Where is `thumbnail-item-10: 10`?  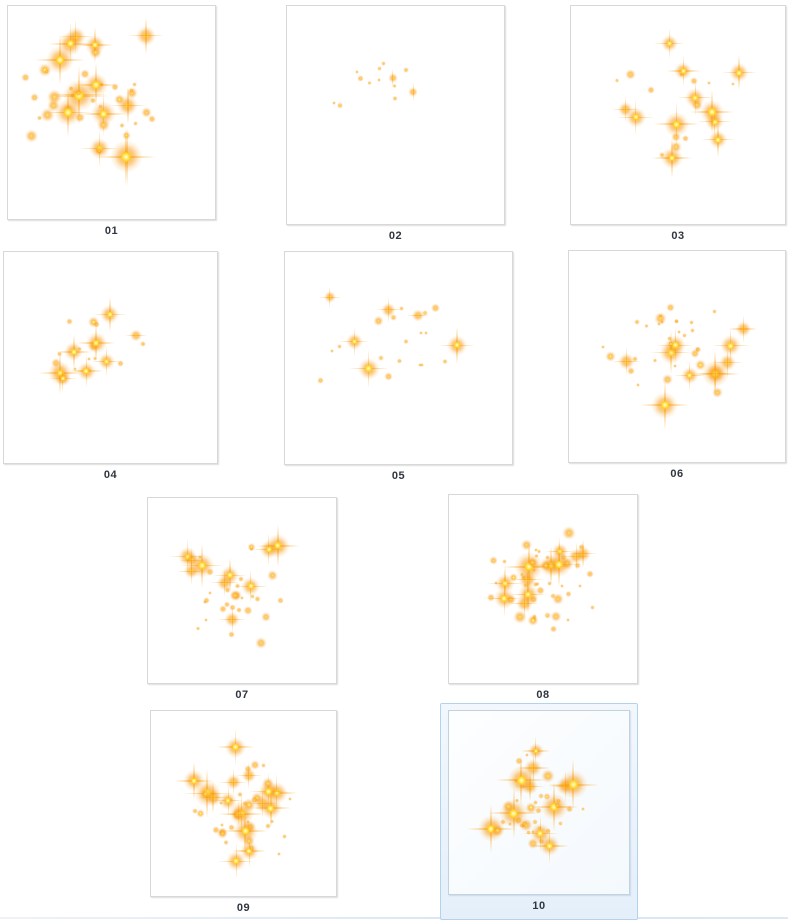
thumbnail-item-10: 10 is located at coordinates (539, 811).